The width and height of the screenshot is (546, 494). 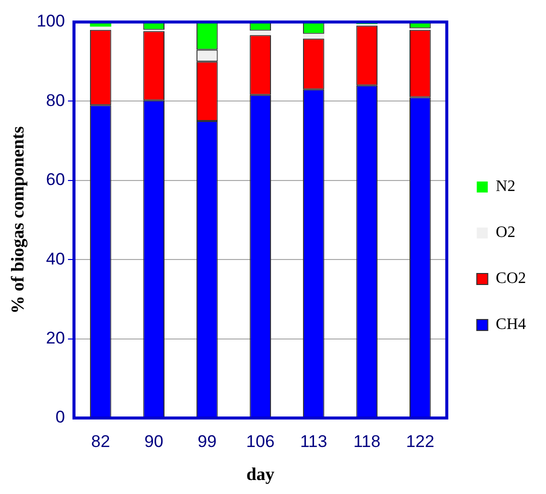 What do you see at coordinates (420, 441) in the screenshot?
I see `x-tick-label: 122` at bounding box center [420, 441].